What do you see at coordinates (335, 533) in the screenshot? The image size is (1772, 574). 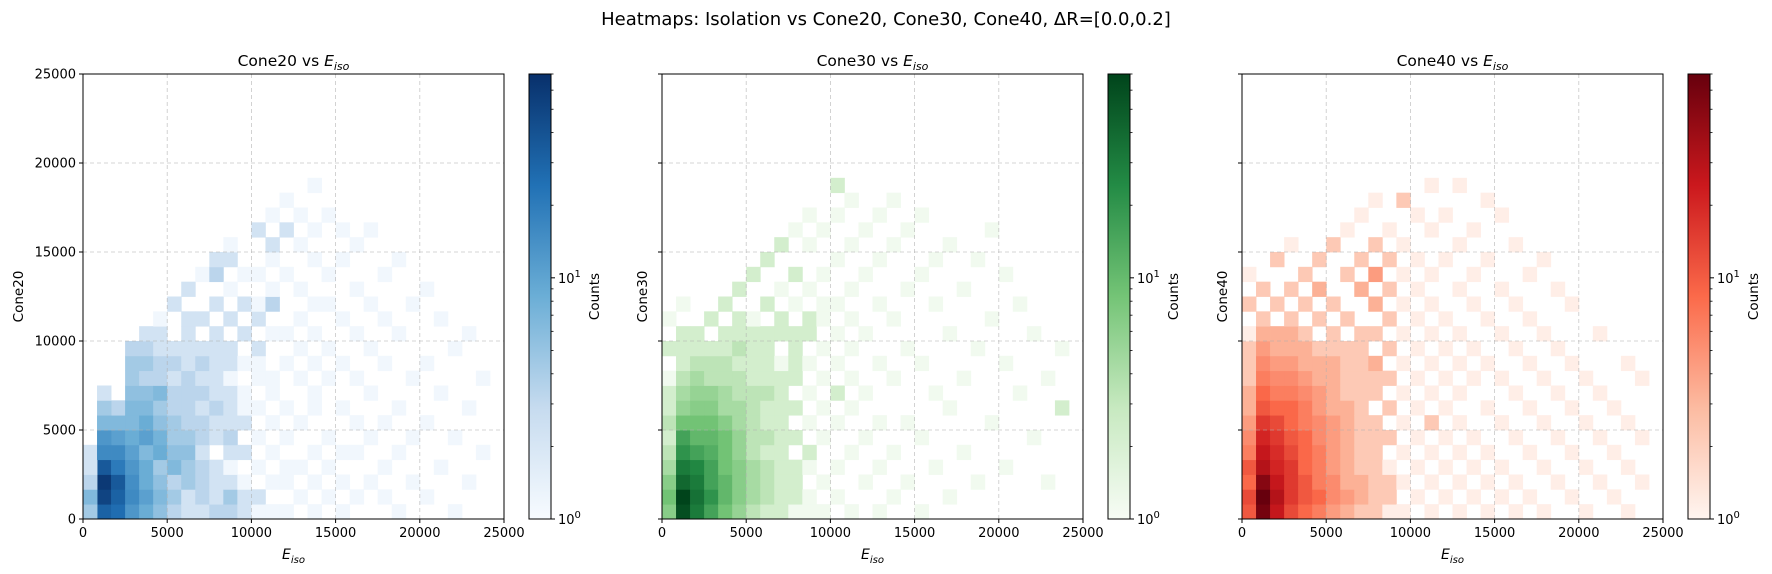 I see `x-tick-label: 15000` at bounding box center [335, 533].